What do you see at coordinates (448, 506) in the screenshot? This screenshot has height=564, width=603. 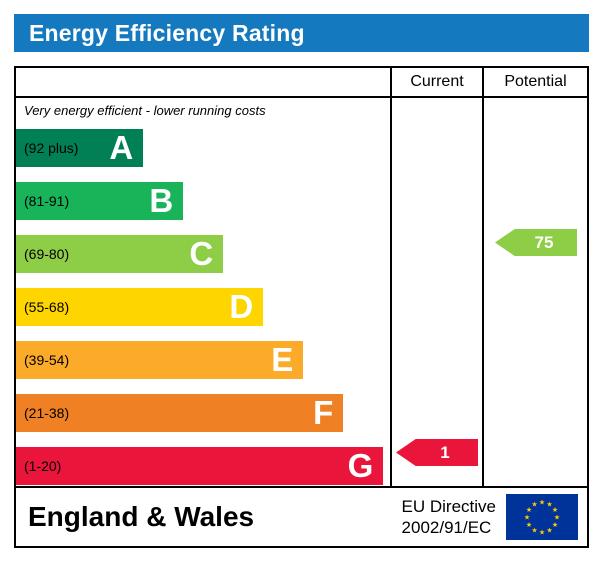 I see `eu-directive-line1: EU Directive` at bounding box center [448, 506].